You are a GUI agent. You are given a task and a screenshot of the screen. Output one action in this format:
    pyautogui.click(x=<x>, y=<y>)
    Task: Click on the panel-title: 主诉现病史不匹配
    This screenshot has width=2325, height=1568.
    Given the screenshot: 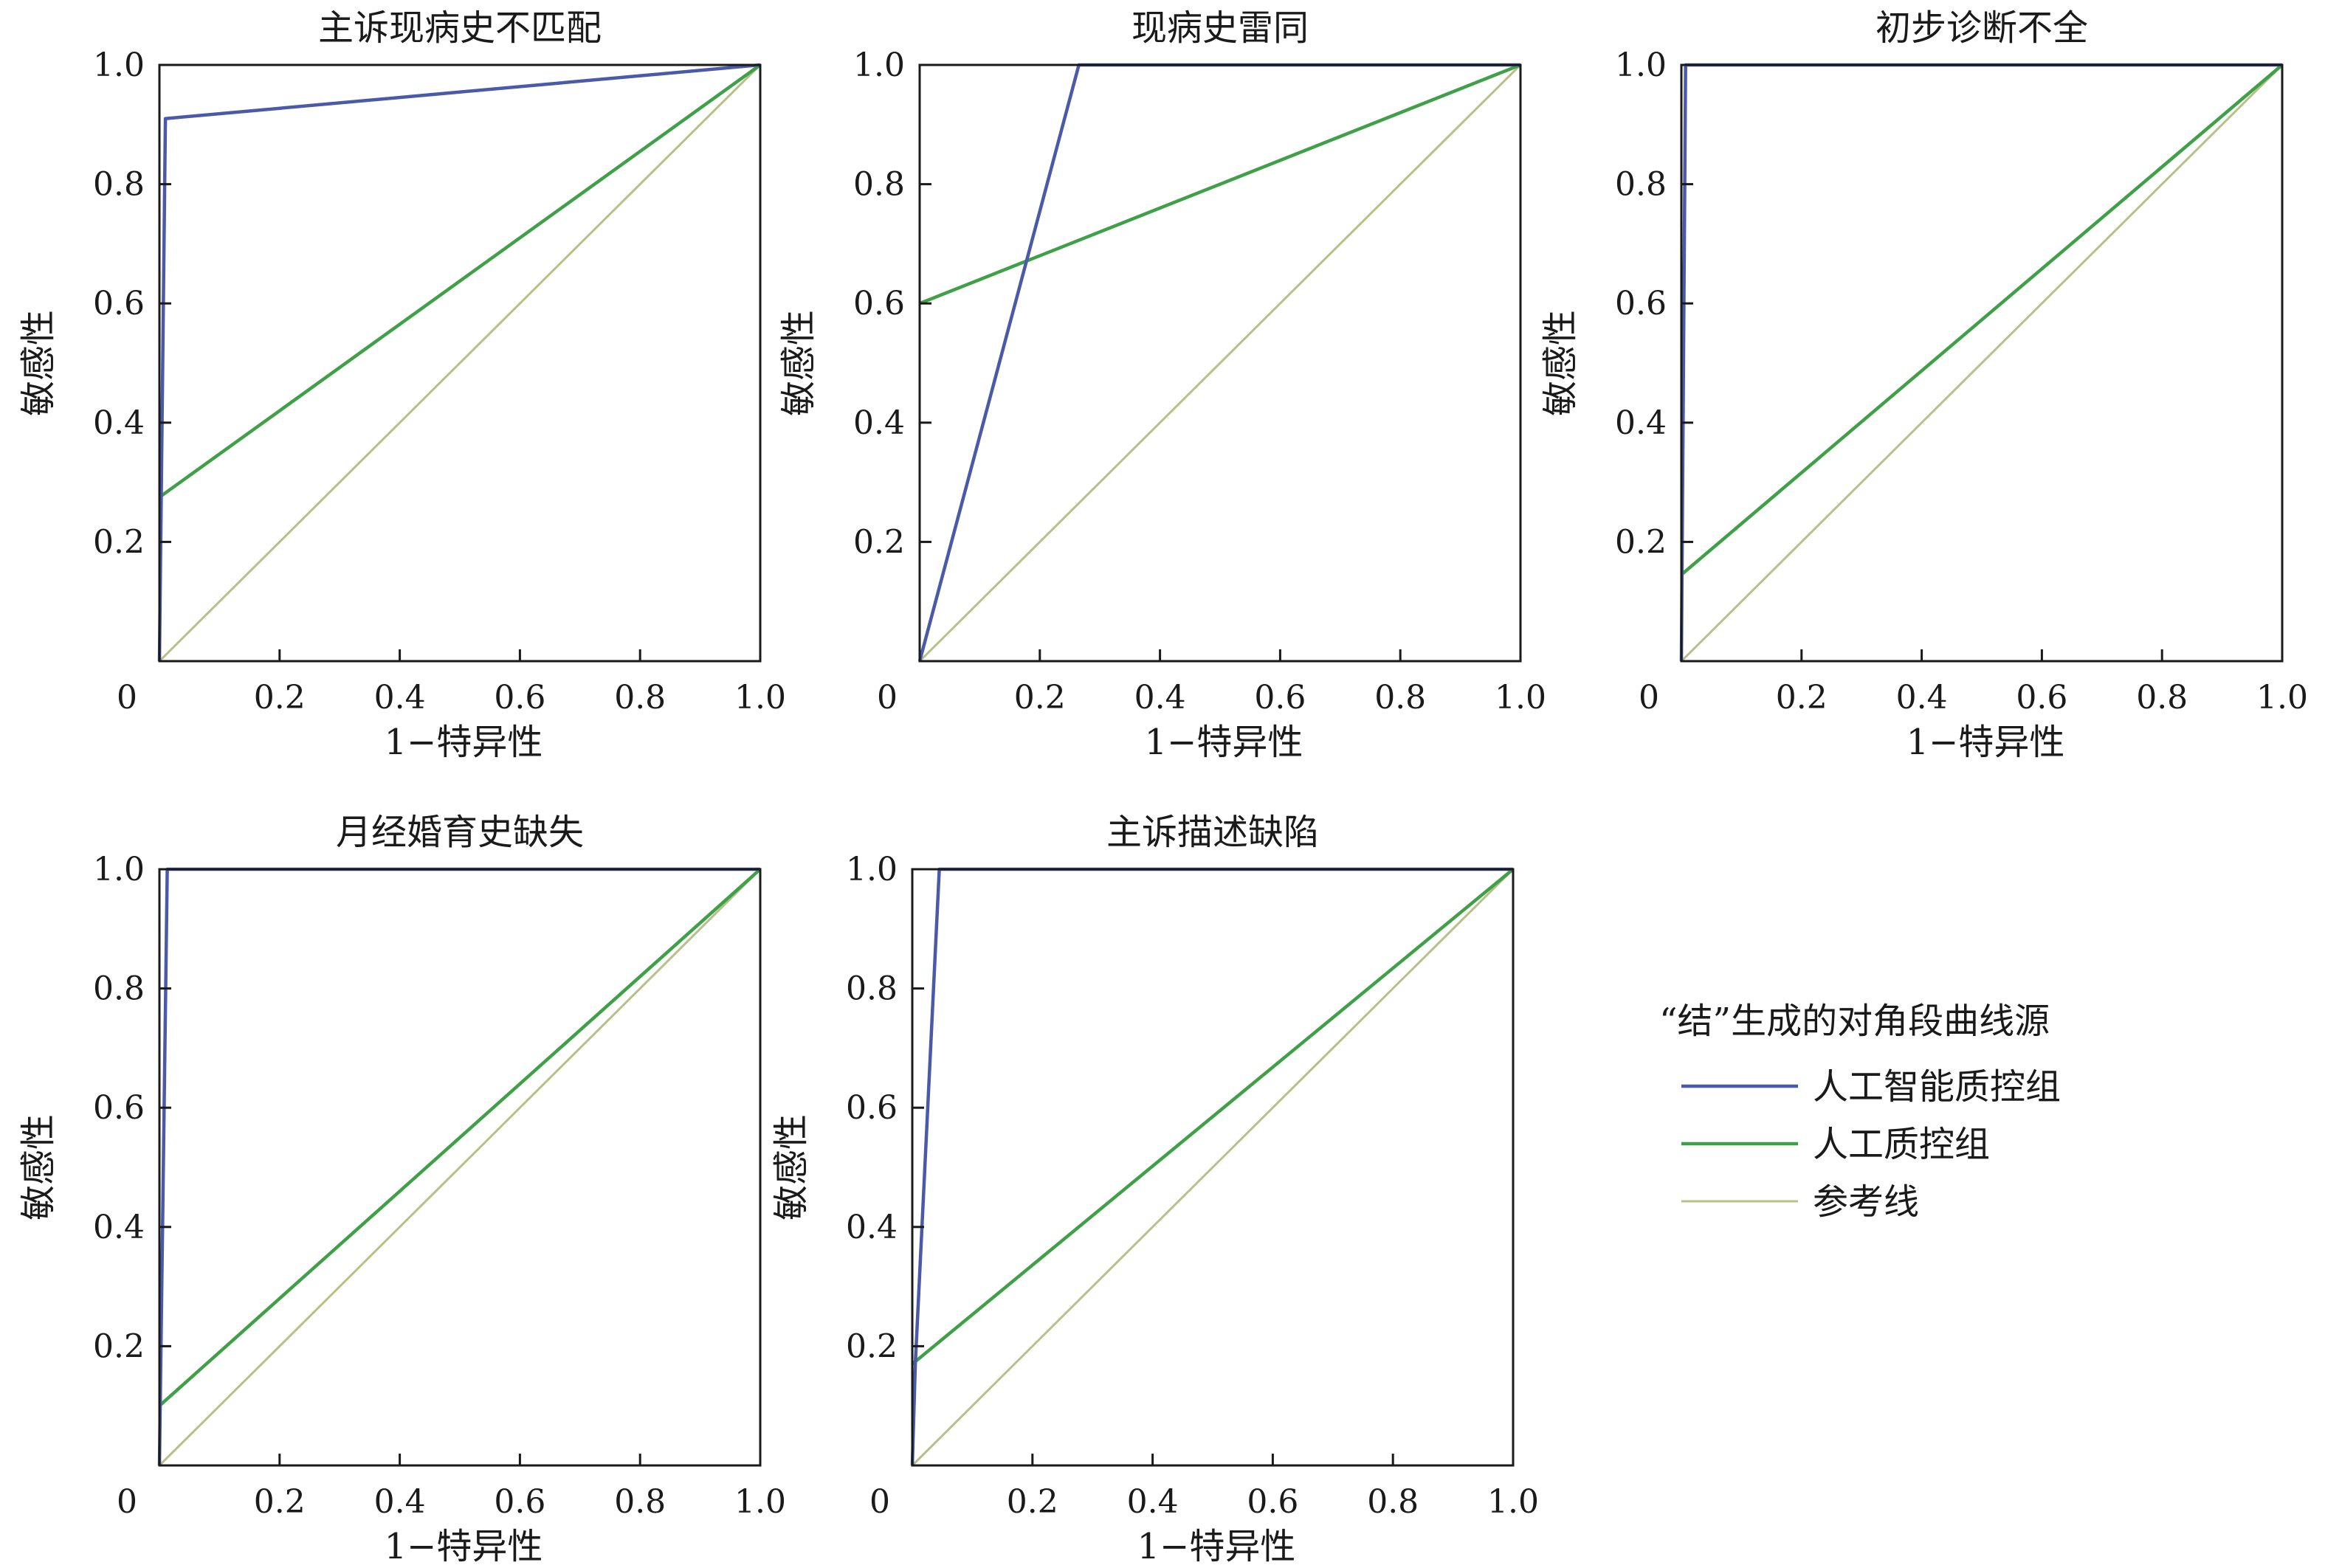 What is the action you would take?
    pyautogui.click(x=460, y=28)
    